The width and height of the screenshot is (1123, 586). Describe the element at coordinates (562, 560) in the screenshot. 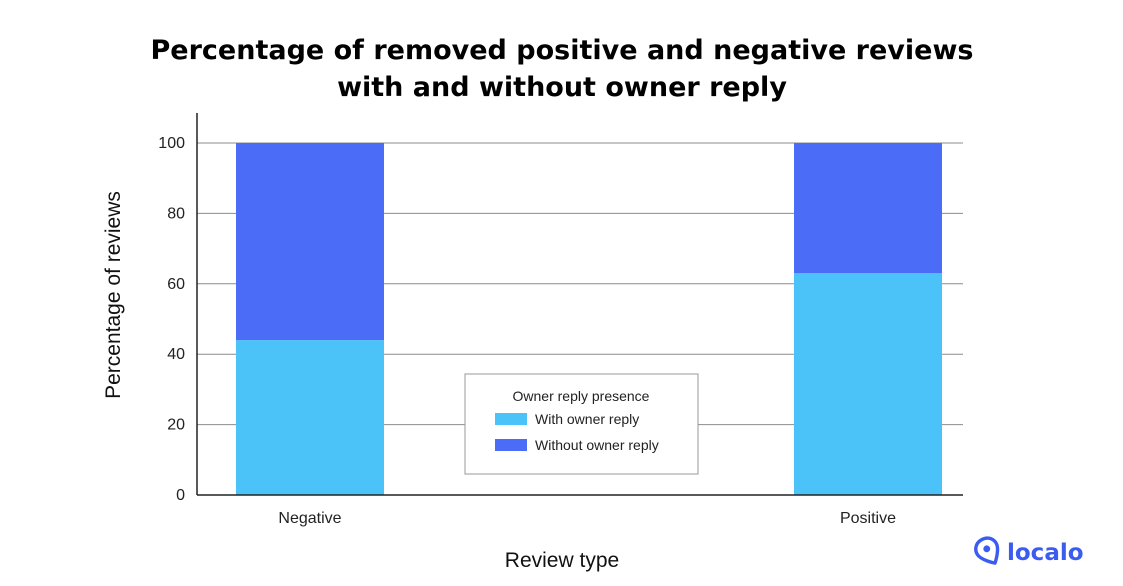

I see `x-axis-label: Review type` at that location.